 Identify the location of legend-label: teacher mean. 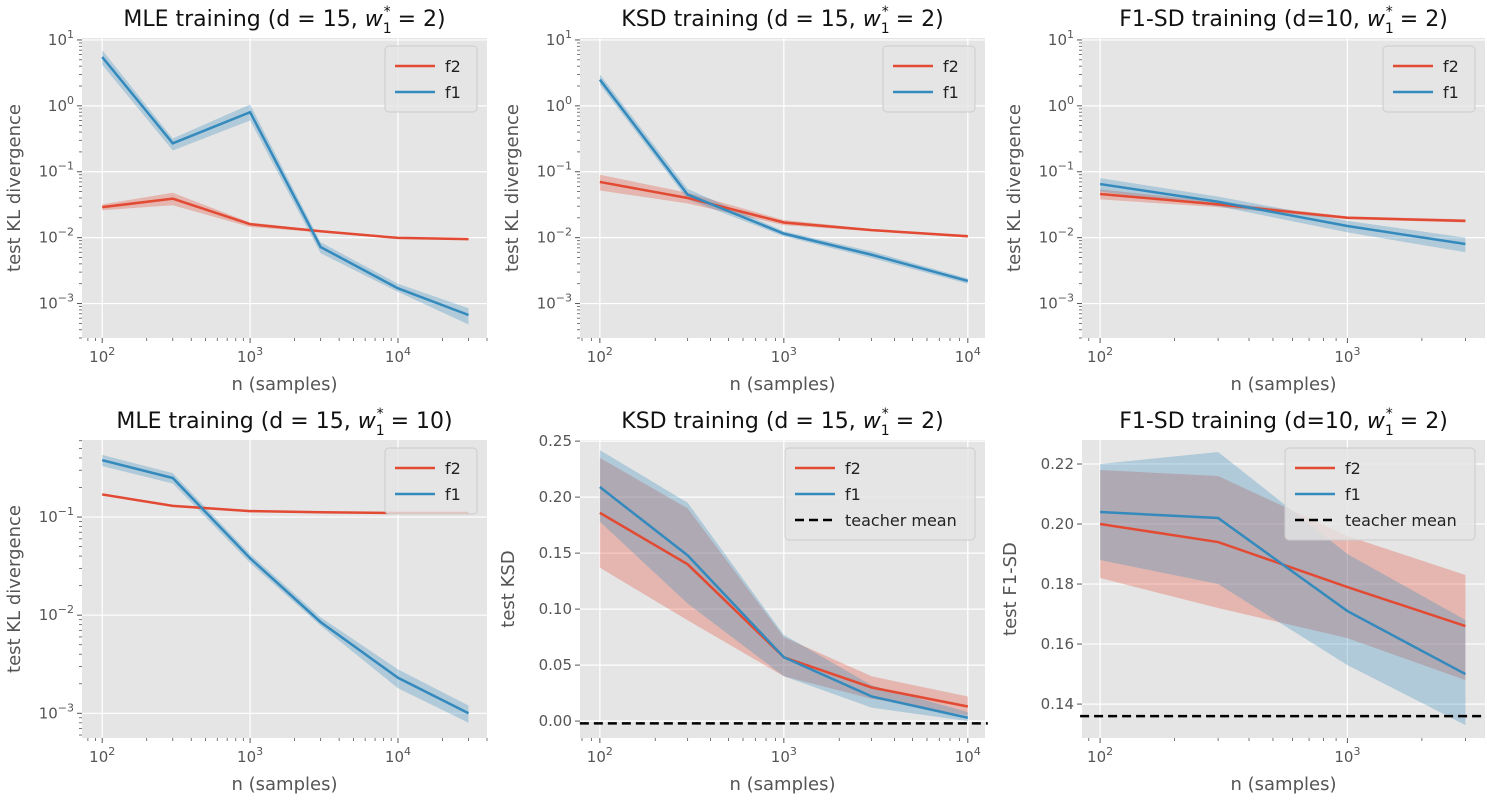
(901, 520).